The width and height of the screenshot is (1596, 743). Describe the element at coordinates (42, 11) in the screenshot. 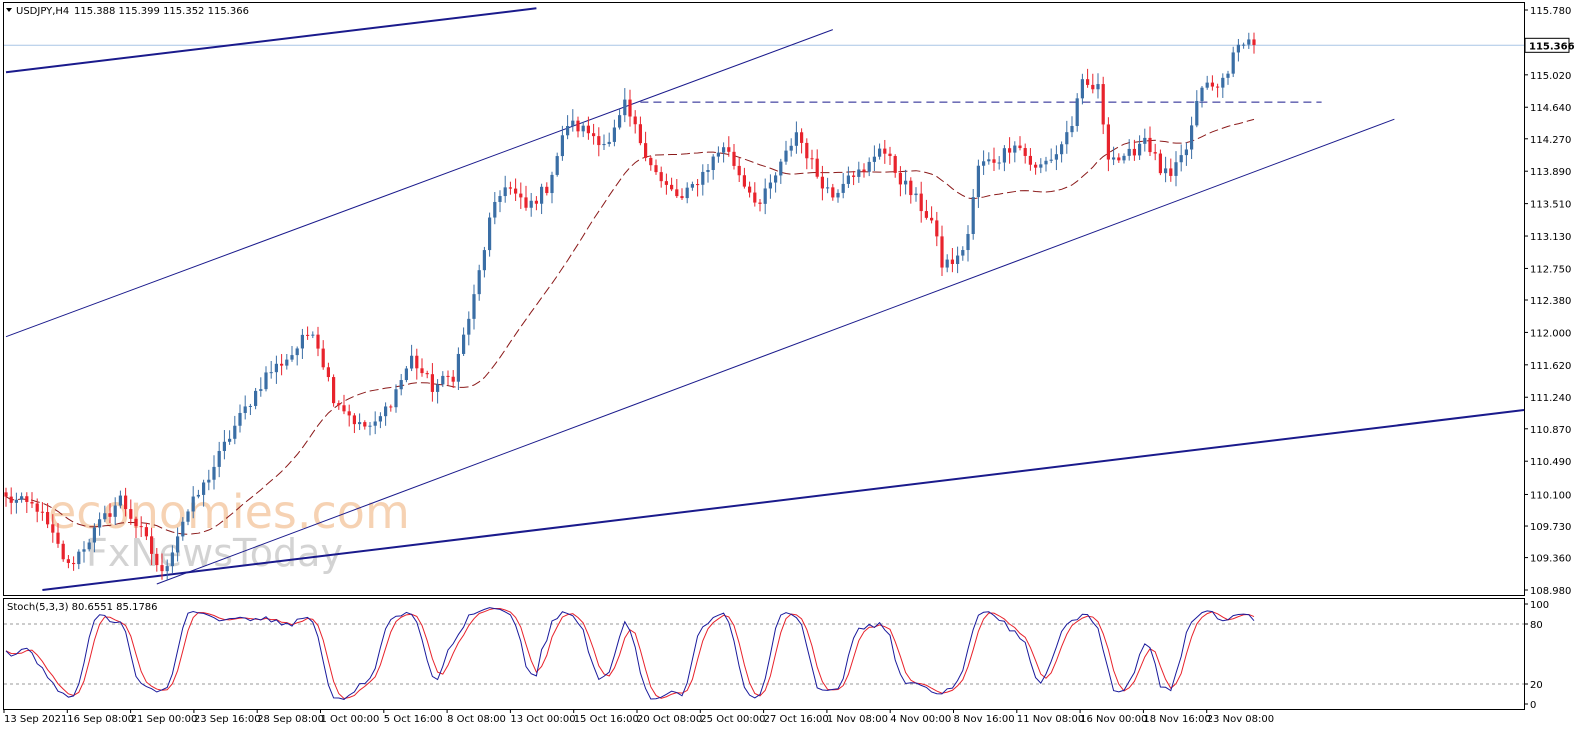

I see `symbol-label: USDJPY,H4` at that location.